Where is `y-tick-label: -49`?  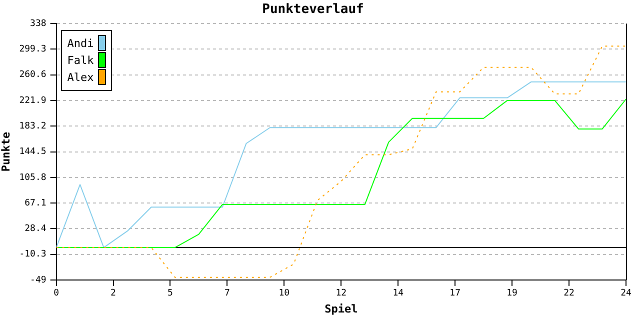
y-tick-label: -49 is located at coordinates (38, 280).